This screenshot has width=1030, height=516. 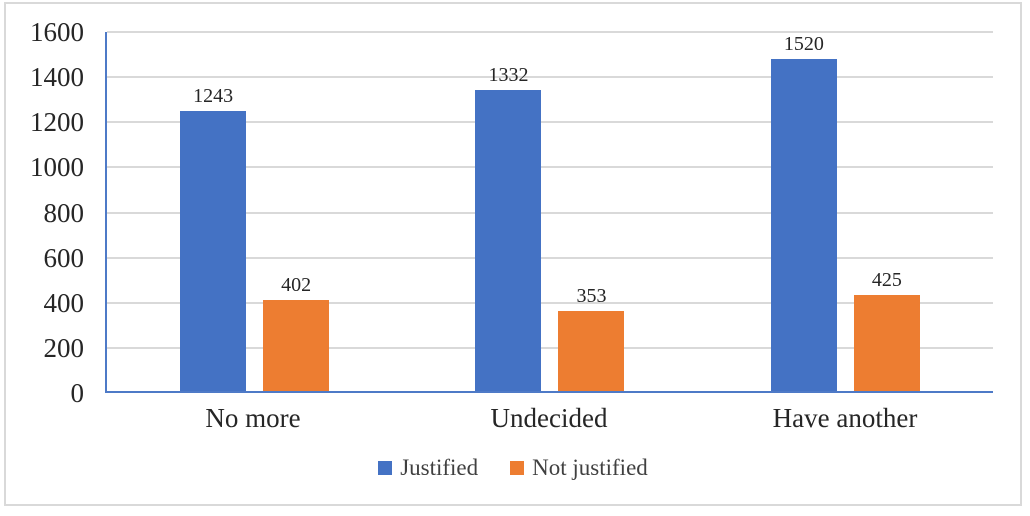 I want to click on bar-wrap: 353, so click(x=591, y=211).